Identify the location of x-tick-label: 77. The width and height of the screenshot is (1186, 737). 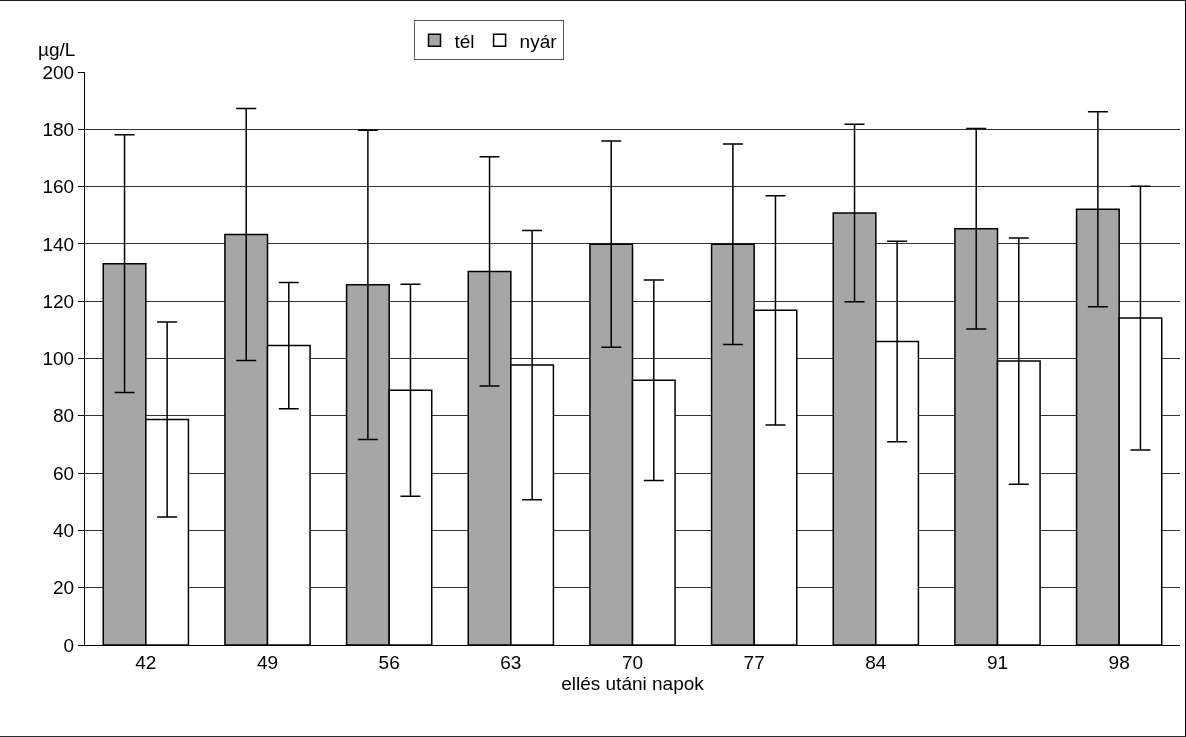
(754, 662).